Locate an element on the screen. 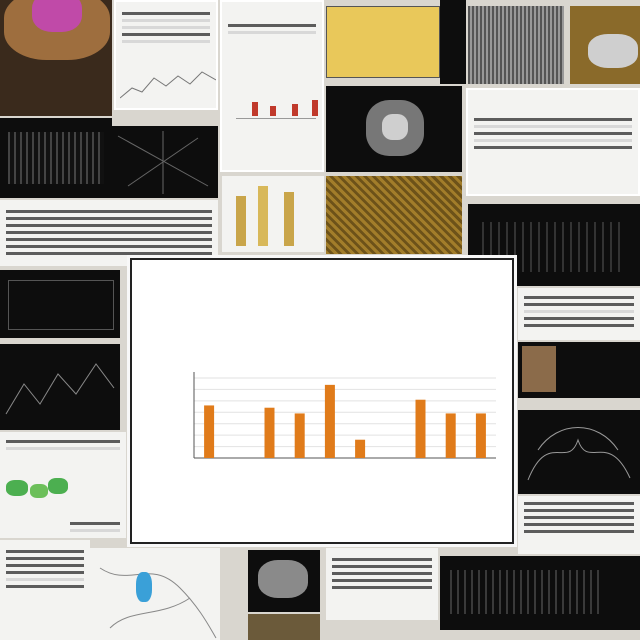 The height and width of the screenshot is (640, 640). tile-dark-bottom-right is located at coordinates (540, 593).